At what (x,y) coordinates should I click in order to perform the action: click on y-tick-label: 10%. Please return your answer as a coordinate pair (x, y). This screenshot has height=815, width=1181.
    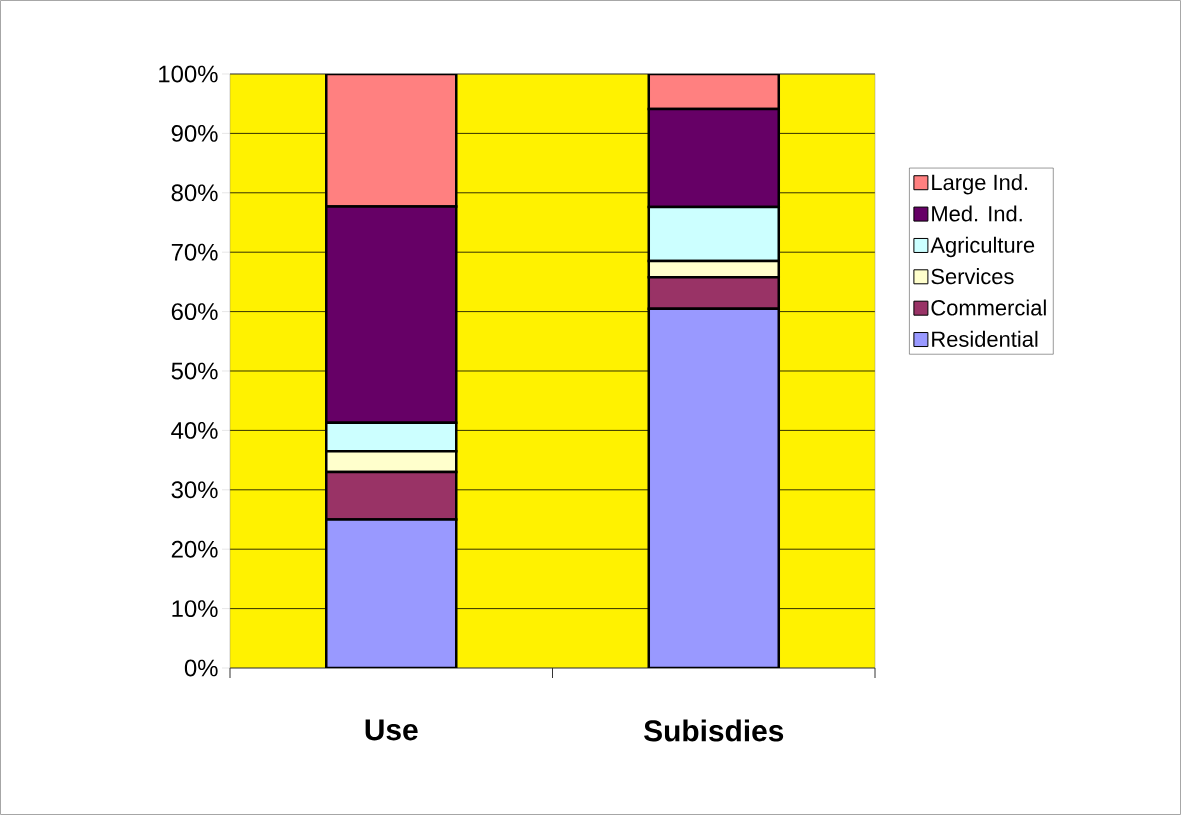
    Looking at the image, I should click on (195, 609).